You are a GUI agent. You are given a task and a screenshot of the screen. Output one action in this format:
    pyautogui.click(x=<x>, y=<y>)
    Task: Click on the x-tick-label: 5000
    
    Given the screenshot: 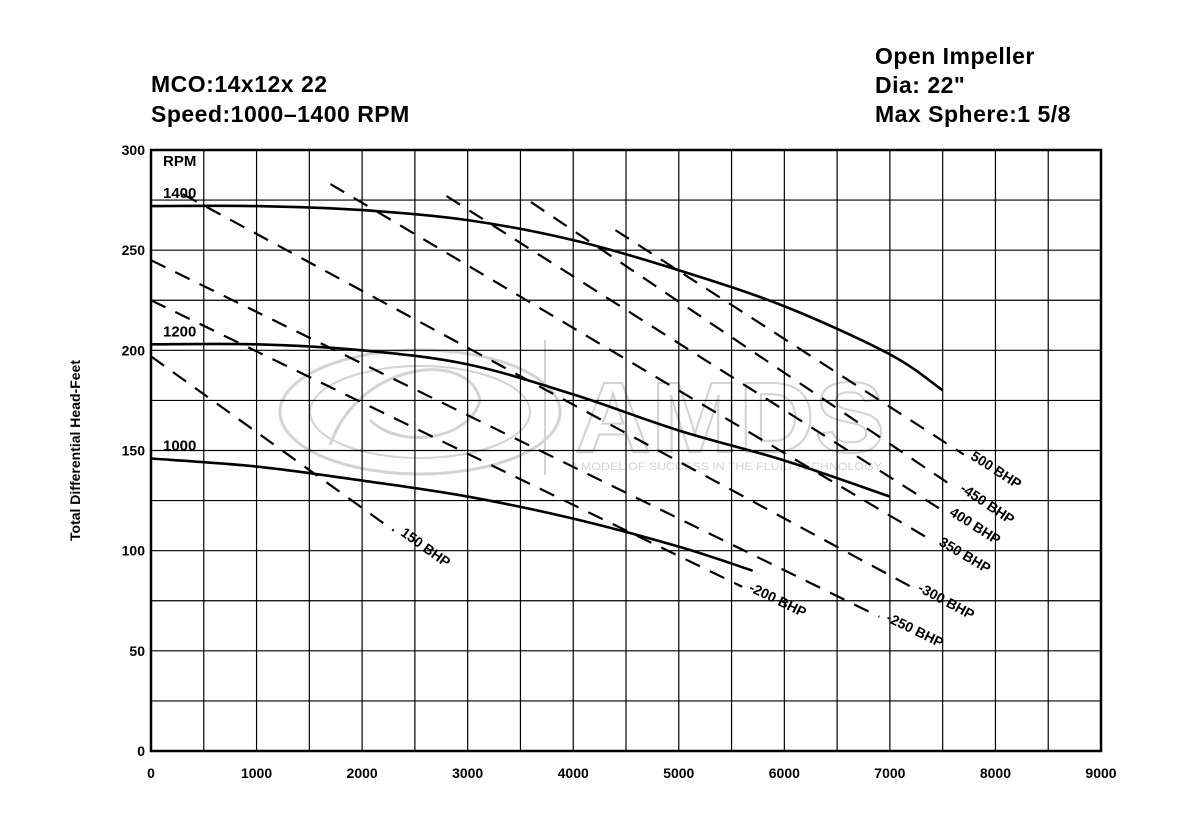 What is the action you would take?
    pyautogui.click(x=678, y=773)
    